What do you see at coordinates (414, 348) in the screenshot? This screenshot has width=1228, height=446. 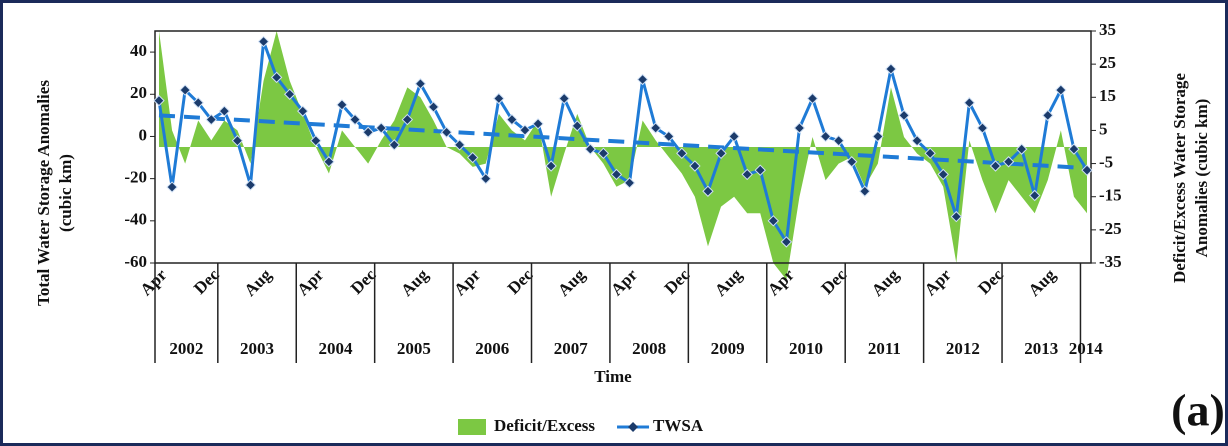 I see `year-label: 2005` at bounding box center [414, 348].